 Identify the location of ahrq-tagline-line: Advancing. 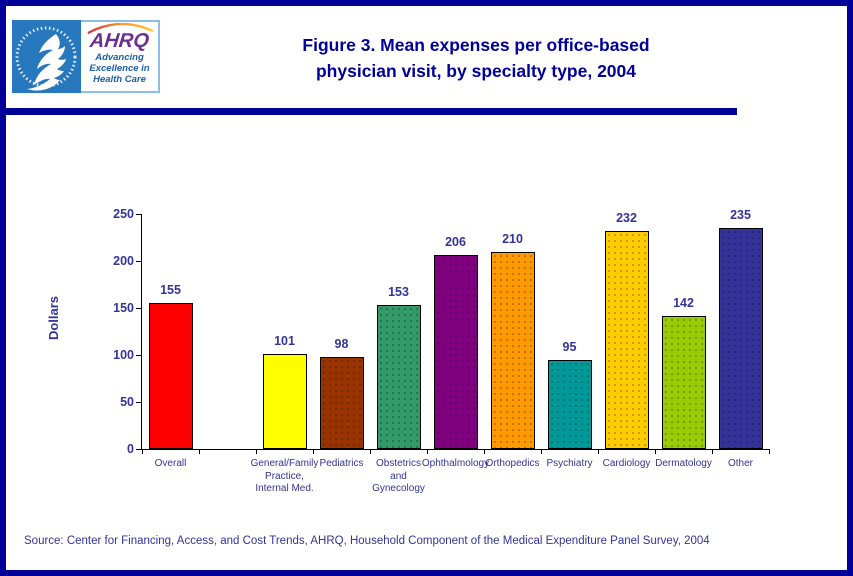
(119, 57).